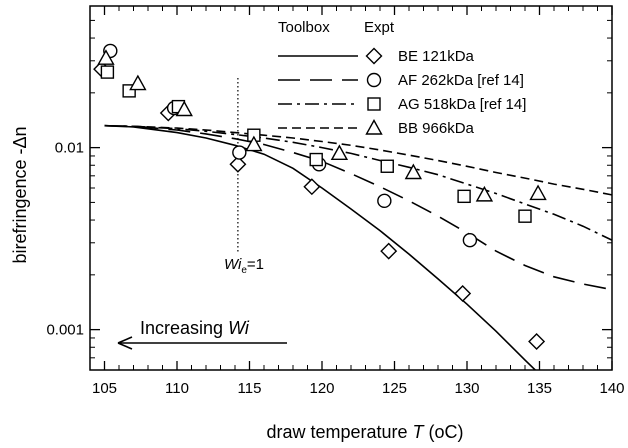 This screenshot has height=448, width=628. What do you see at coordinates (461, 80) in the screenshot?
I see `legend-label-2: AF 262kDa [ref 14]` at bounding box center [461, 80].